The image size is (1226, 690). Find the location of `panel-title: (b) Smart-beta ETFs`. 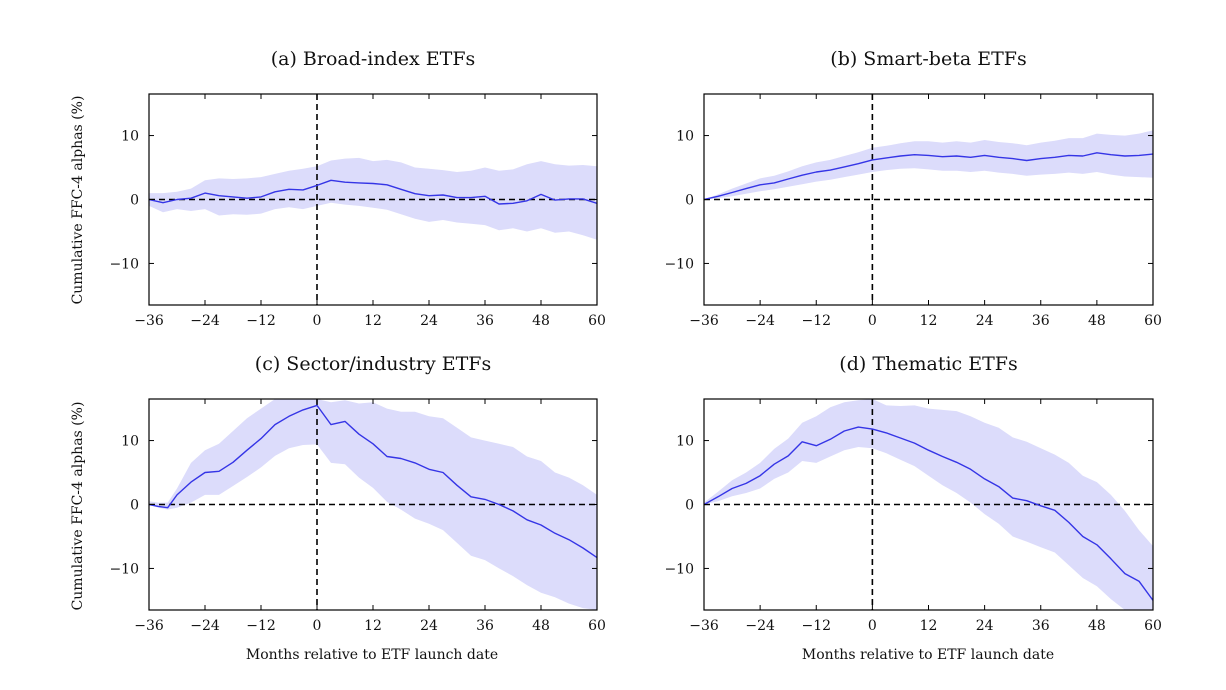

panel-title: (b) Smart-beta ETFs is located at coordinates (928, 59).